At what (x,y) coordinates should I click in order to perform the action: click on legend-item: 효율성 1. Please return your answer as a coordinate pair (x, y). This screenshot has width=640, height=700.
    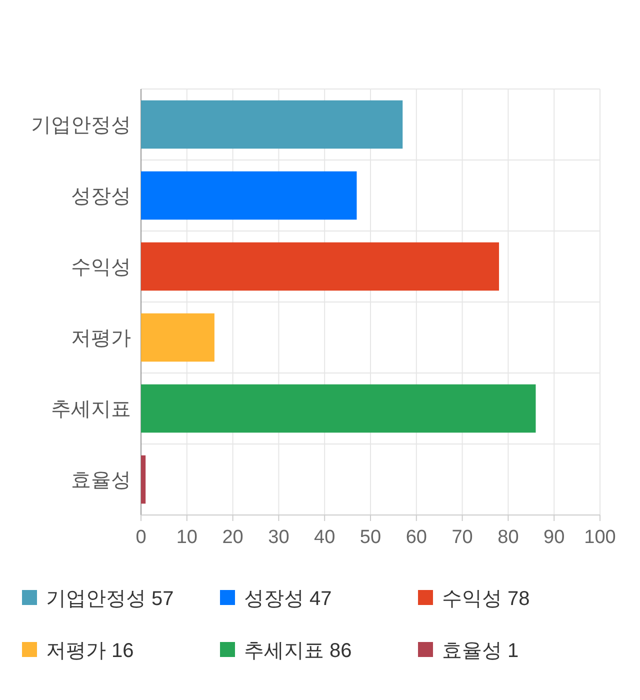
    Looking at the image, I should click on (468, 651).